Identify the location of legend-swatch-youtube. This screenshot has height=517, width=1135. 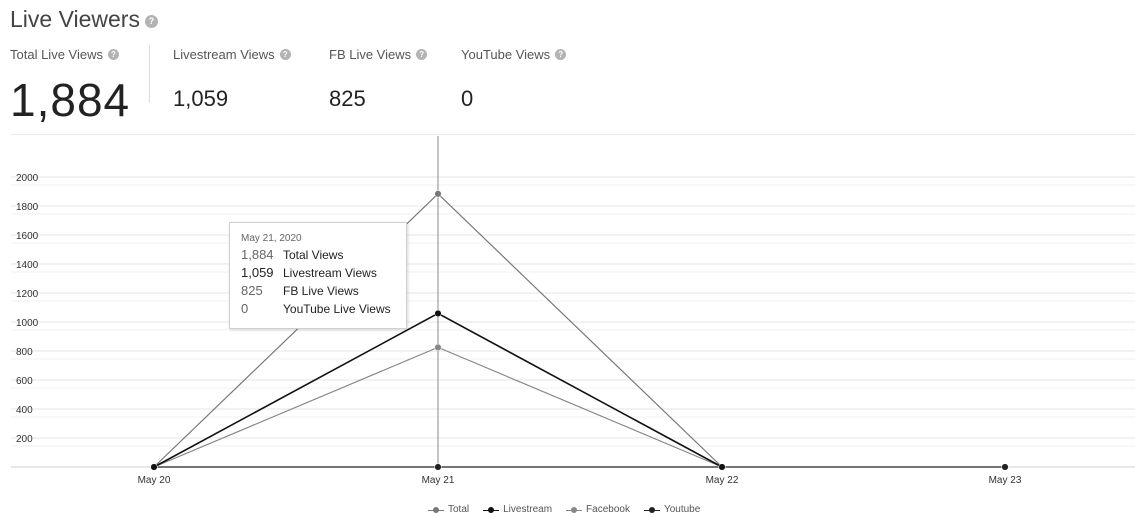
(651, 510).